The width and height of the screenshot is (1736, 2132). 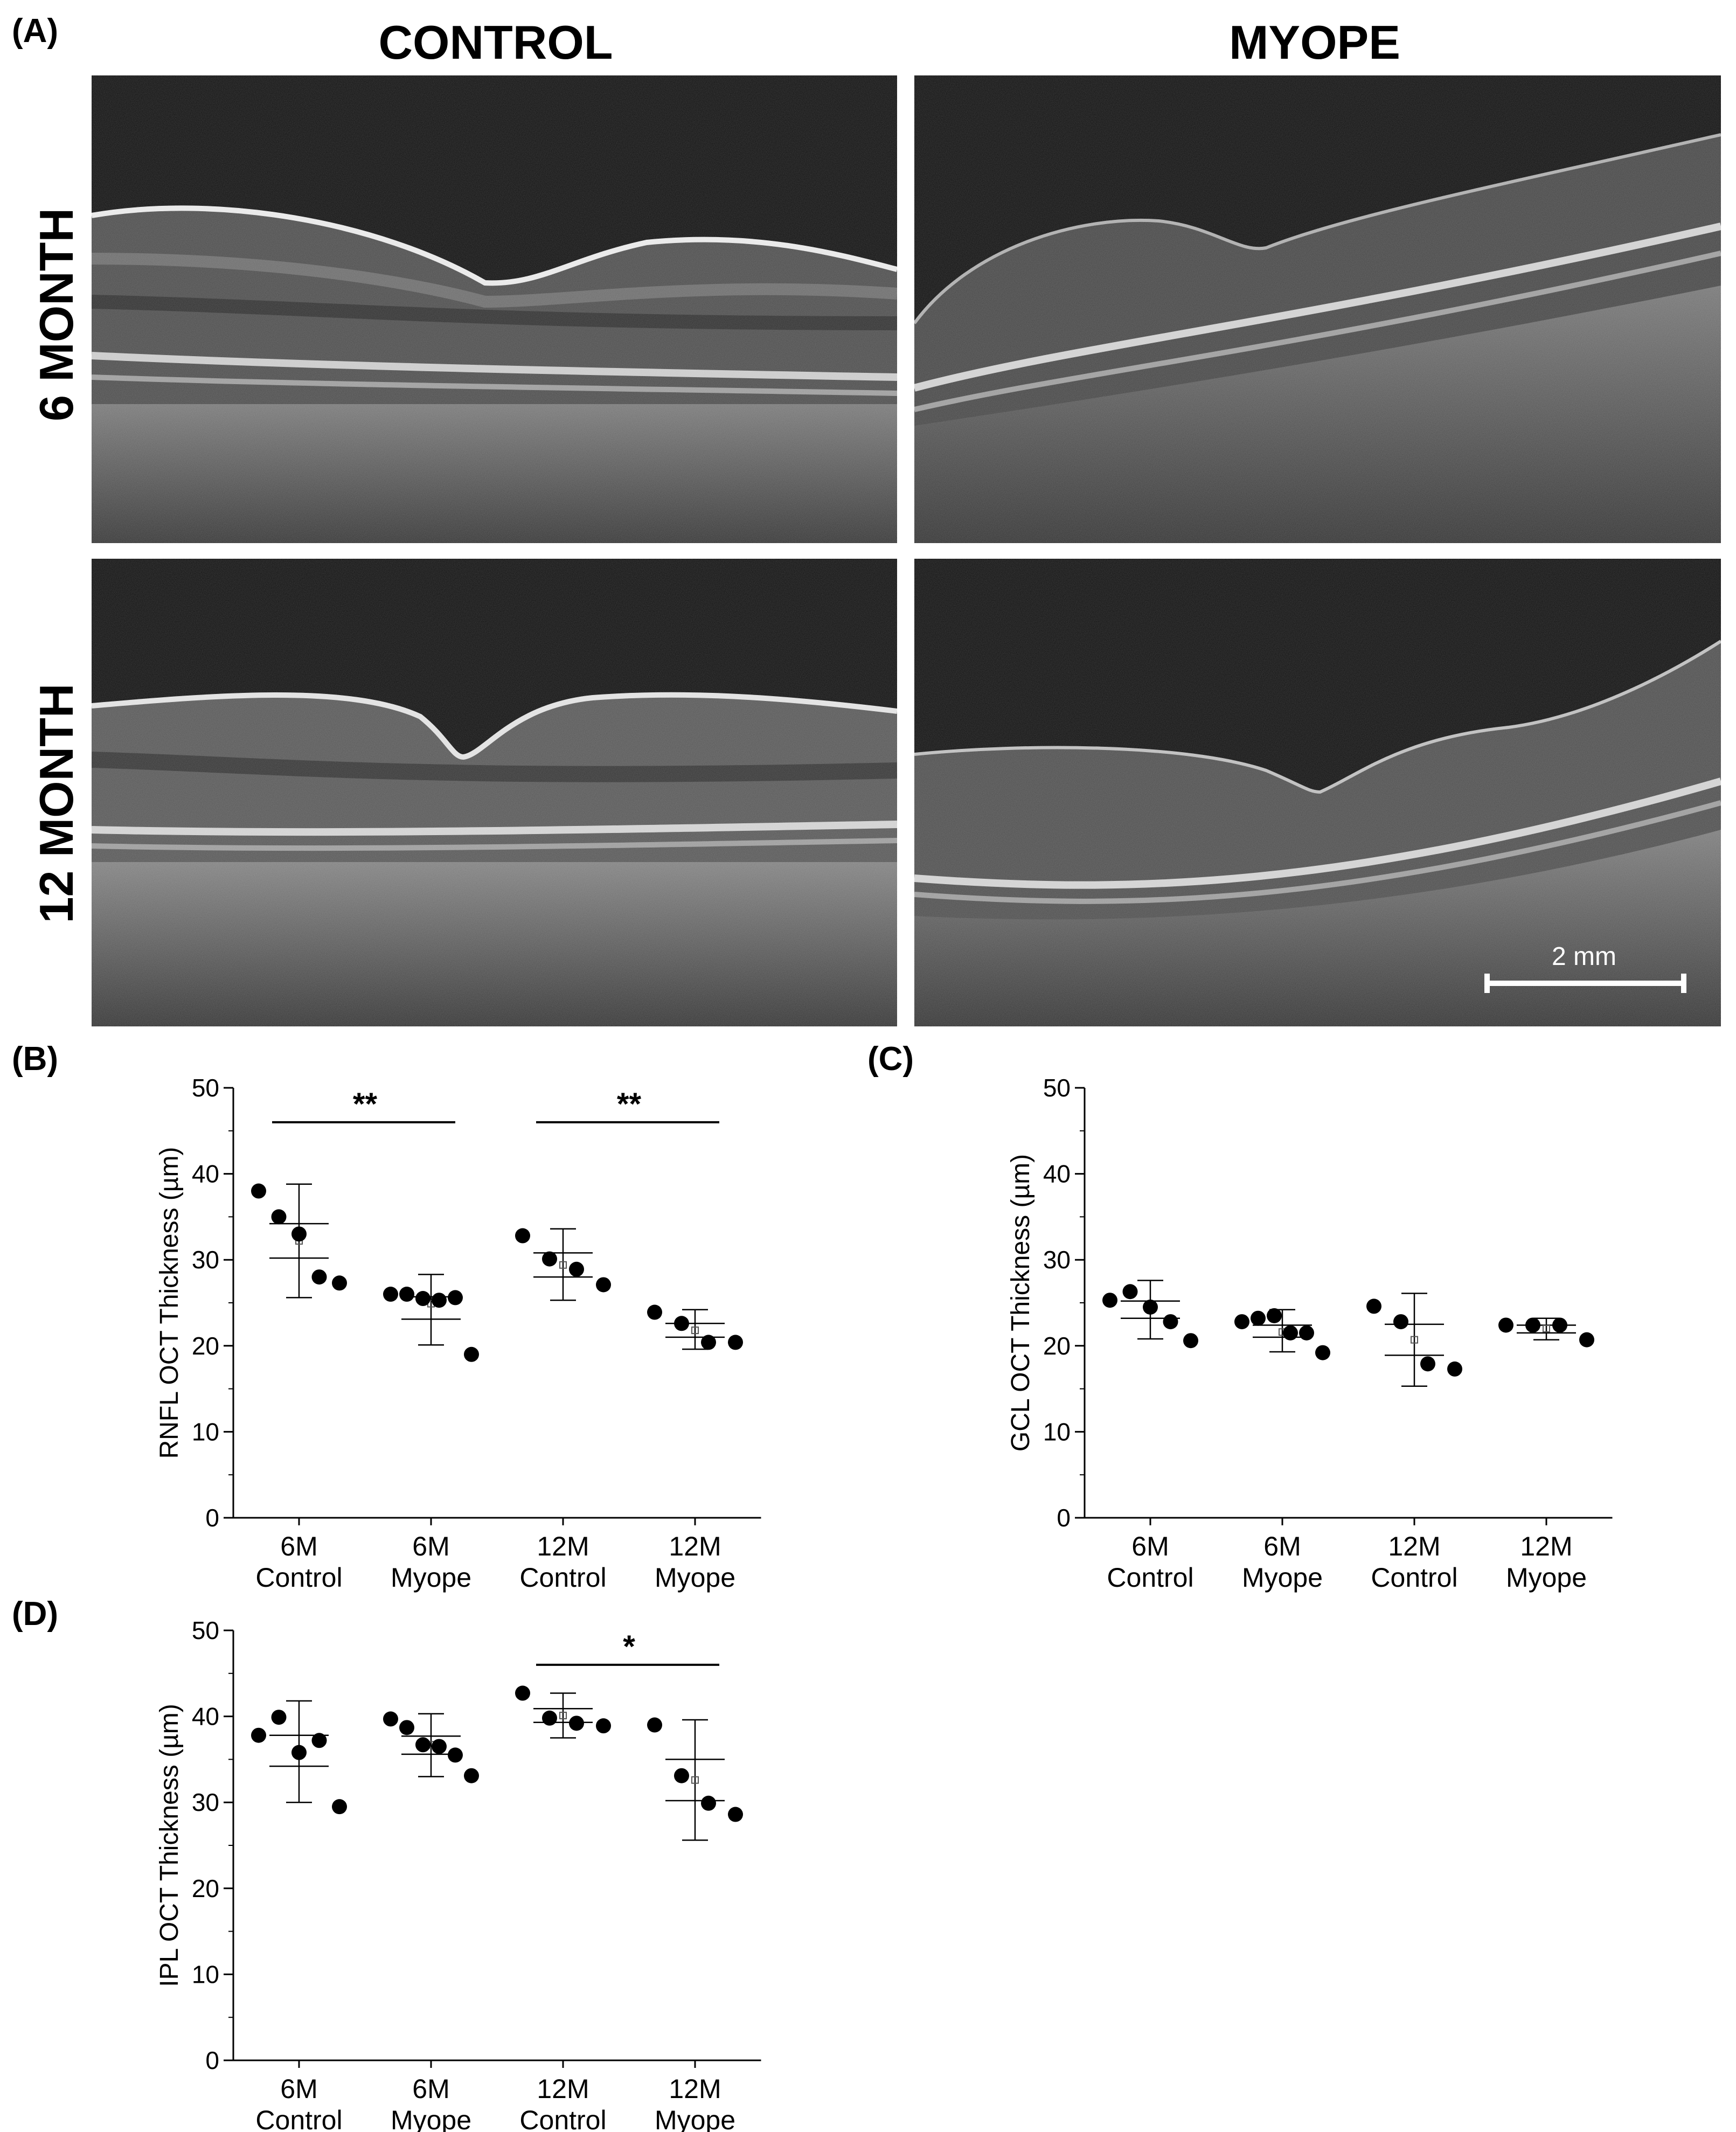 What do you see at coordinates (1021, 1303) in the screenshot?
I see `y-axis-label: GCL OCT Thickness (µm)` at bounding box center [1021, 1303].